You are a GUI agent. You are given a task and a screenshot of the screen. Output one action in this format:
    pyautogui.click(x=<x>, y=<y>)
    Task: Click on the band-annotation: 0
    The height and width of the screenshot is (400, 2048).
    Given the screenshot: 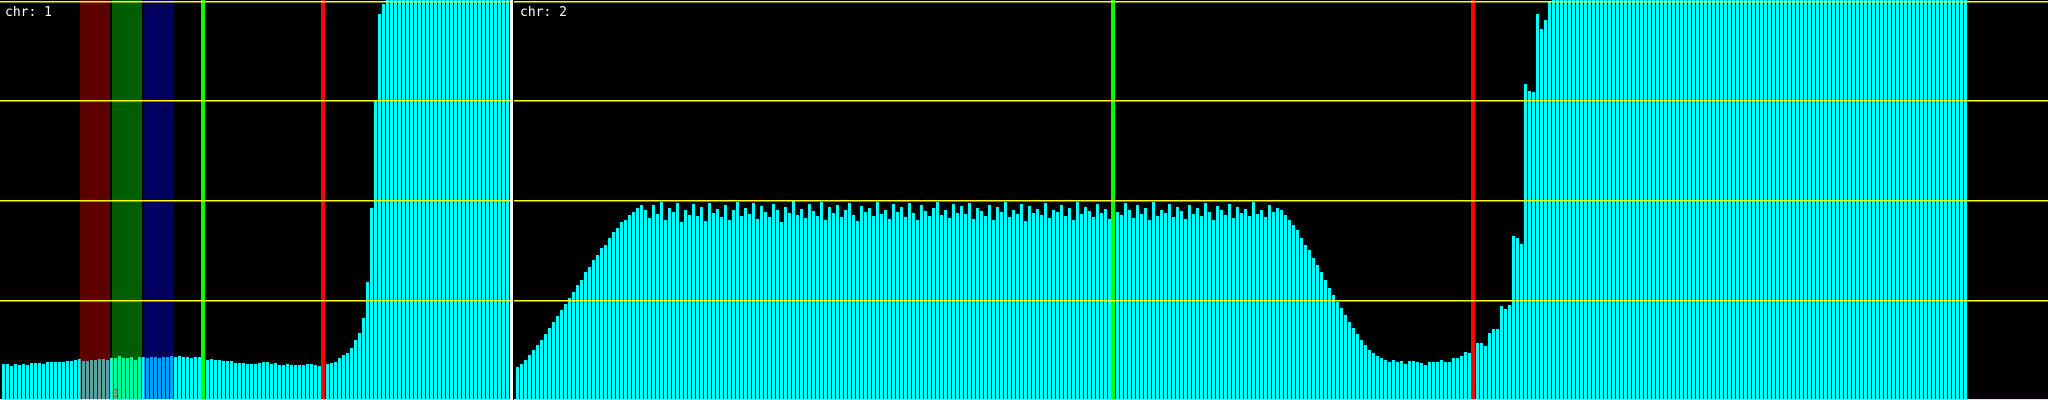 What is the action you would take?
    pyautogui.click(x=115, y=393)
    